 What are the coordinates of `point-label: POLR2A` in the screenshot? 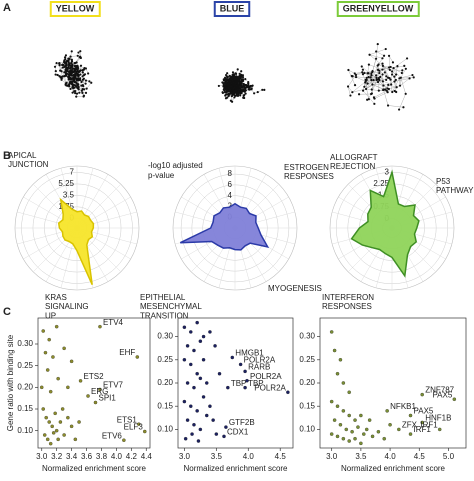 It's located at (260, 360).